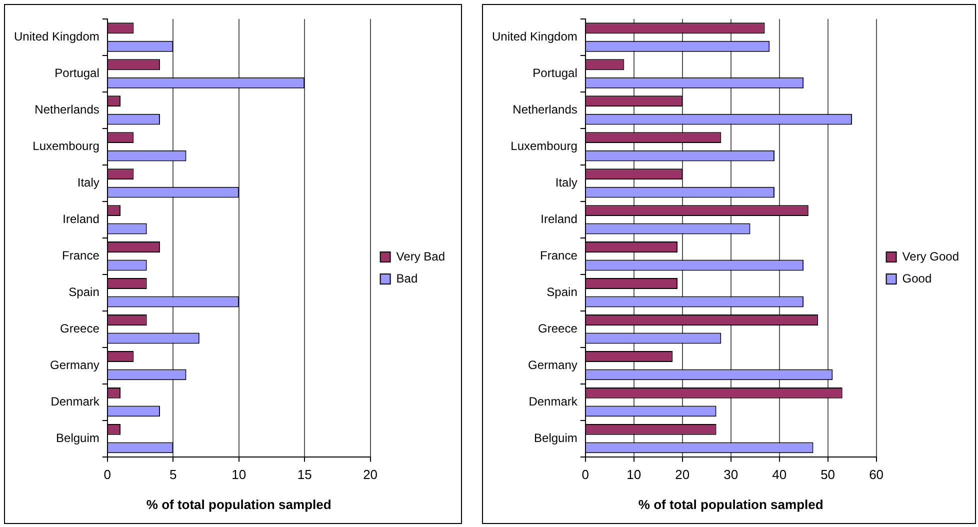 The width and height of the screenshot is (978, 527). I want to click on x-tick-label: 30, so click(731, 474).